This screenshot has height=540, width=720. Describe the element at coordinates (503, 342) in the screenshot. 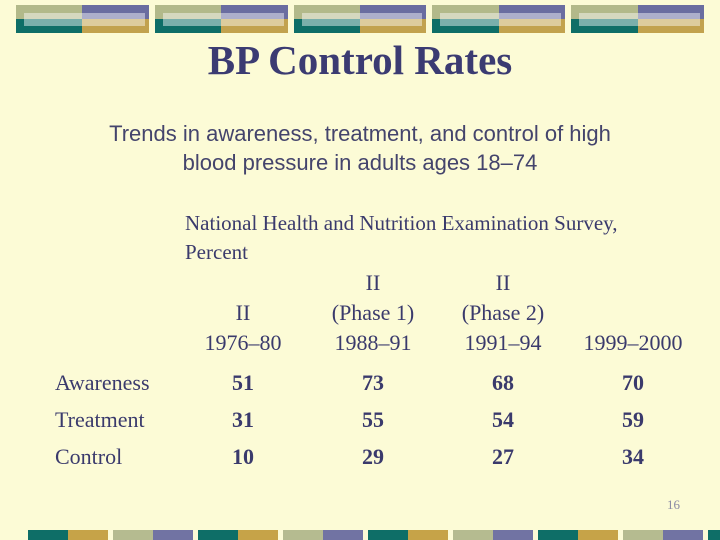

I see `column-header-line: 1991–94` at that location.